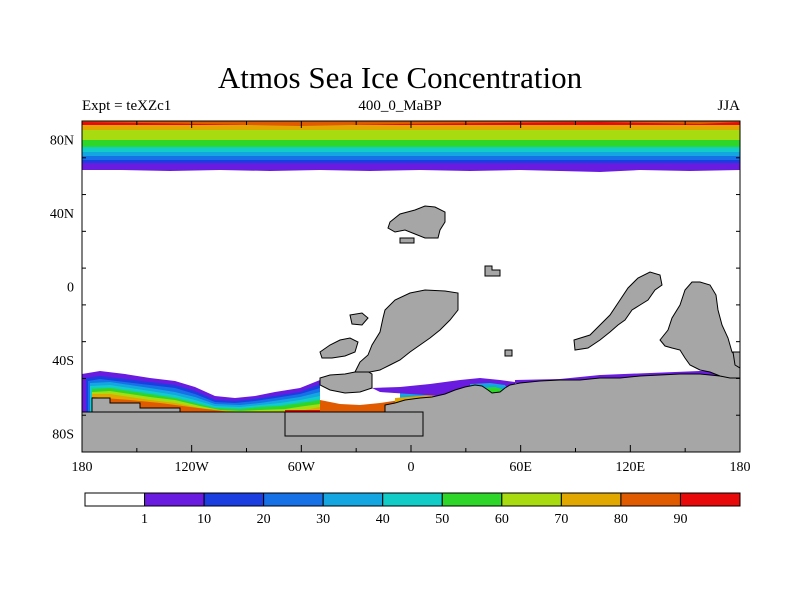 The width and height of the screenshot is (800, 600). I want to click on land-island-c, so click(492, 271).